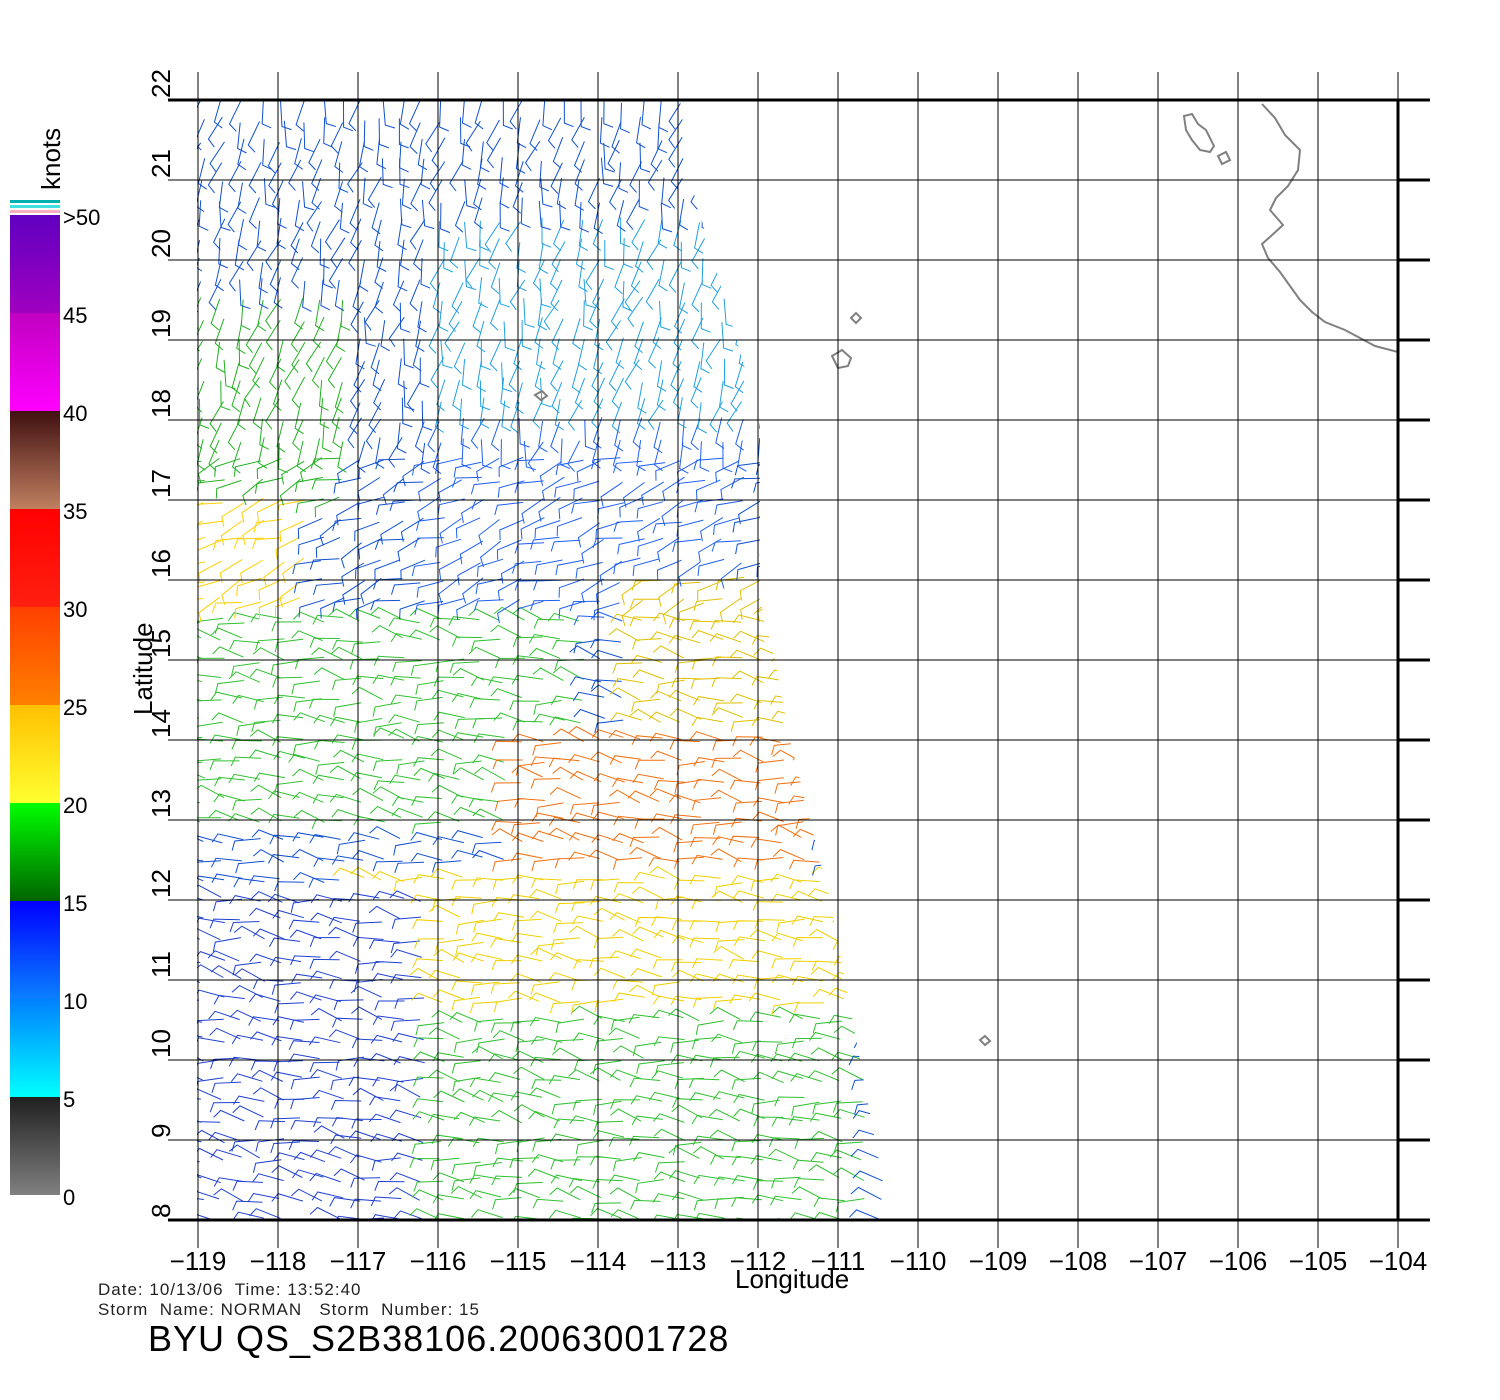 The width and height of the screenshot is (1500, 1400). What do you see at coordinates (75, 1001) in the screenshot?
I see `legend-tick-label: 10` at bounding box center [75, 1001].